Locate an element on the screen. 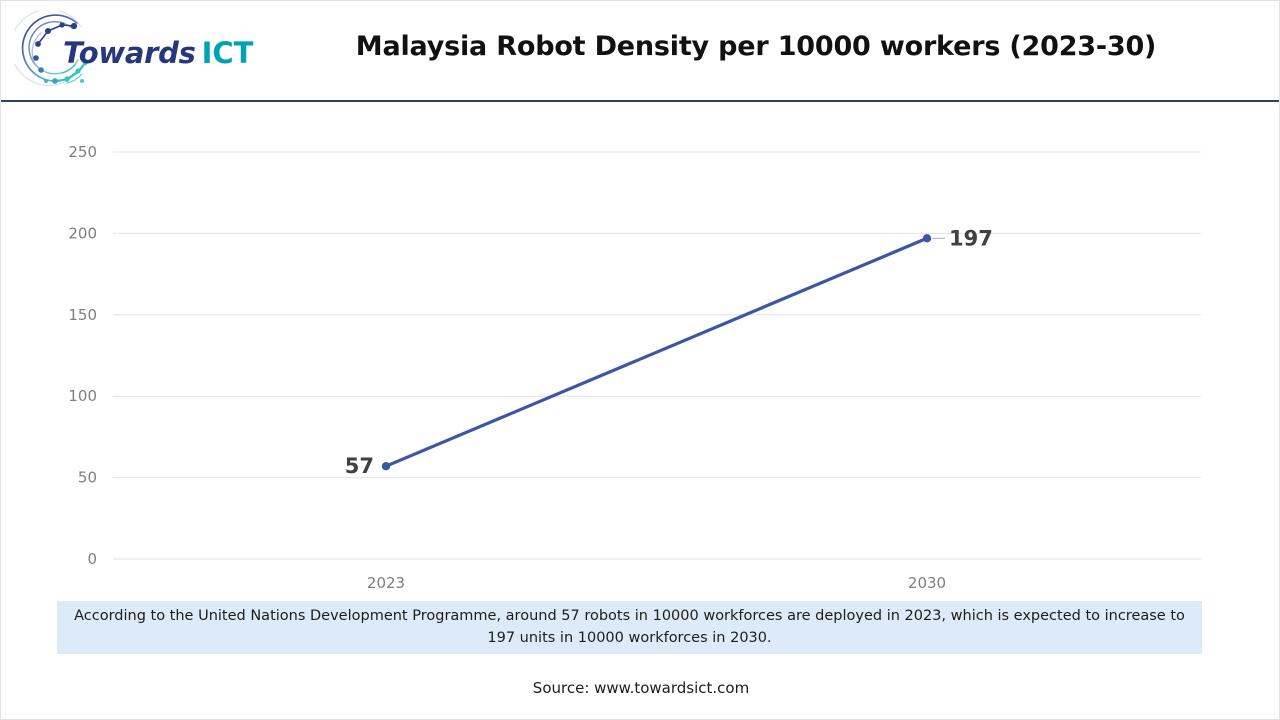  y-tick-label: 150 is located at coordinates (82, 315).